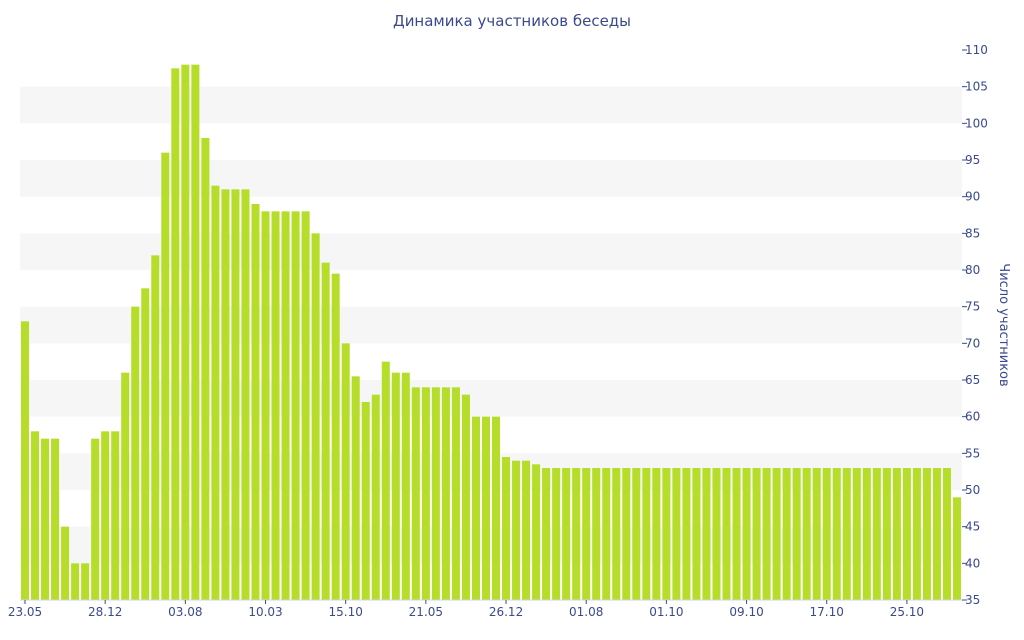  What do you see at coordinates (976, 50) in the screenshot?
I see `y-tick-label: 110` at bounding box center [976, 50].